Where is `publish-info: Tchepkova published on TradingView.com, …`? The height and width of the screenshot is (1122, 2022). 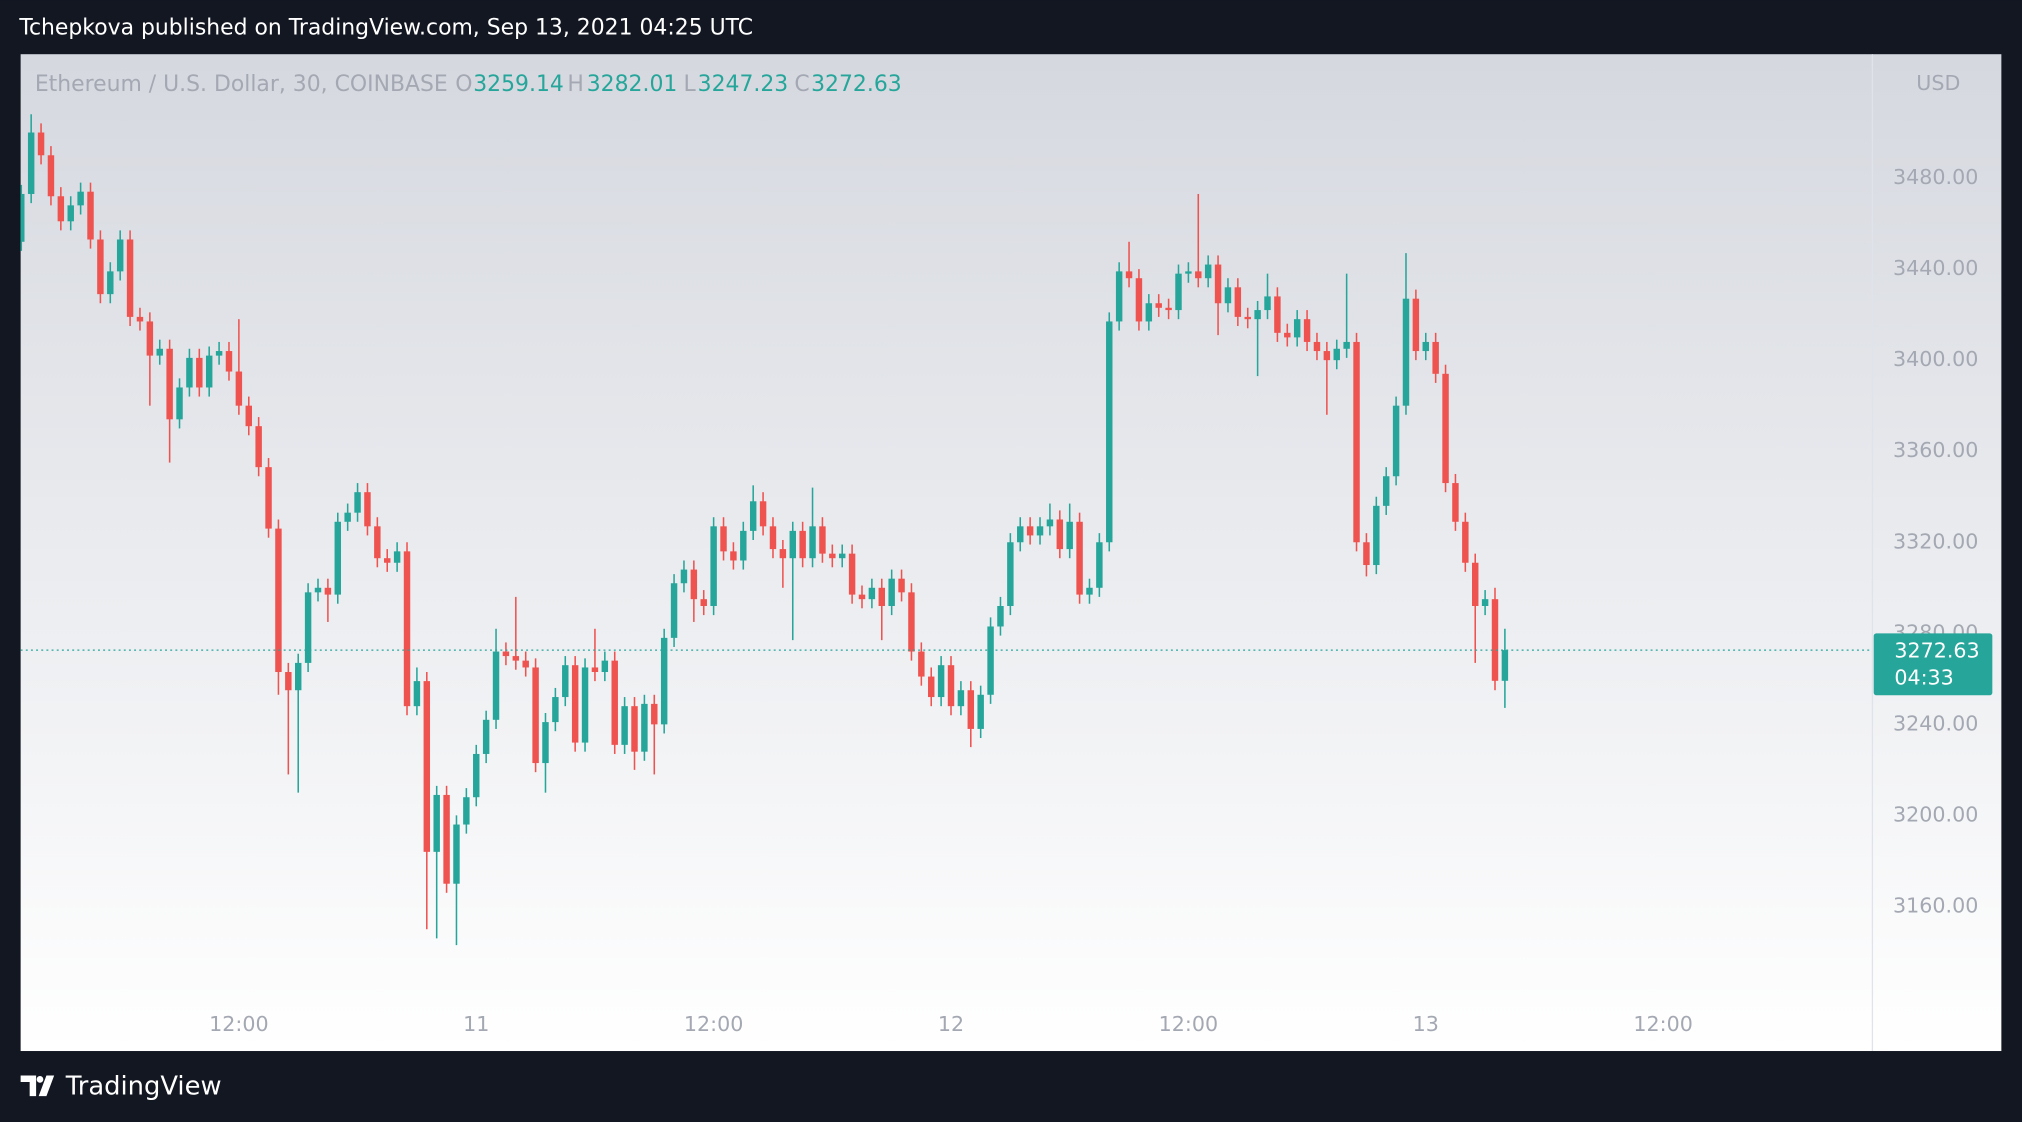
publish-info: Tchepkova published on TradingView.com, … is located at coordinates (385, 27).